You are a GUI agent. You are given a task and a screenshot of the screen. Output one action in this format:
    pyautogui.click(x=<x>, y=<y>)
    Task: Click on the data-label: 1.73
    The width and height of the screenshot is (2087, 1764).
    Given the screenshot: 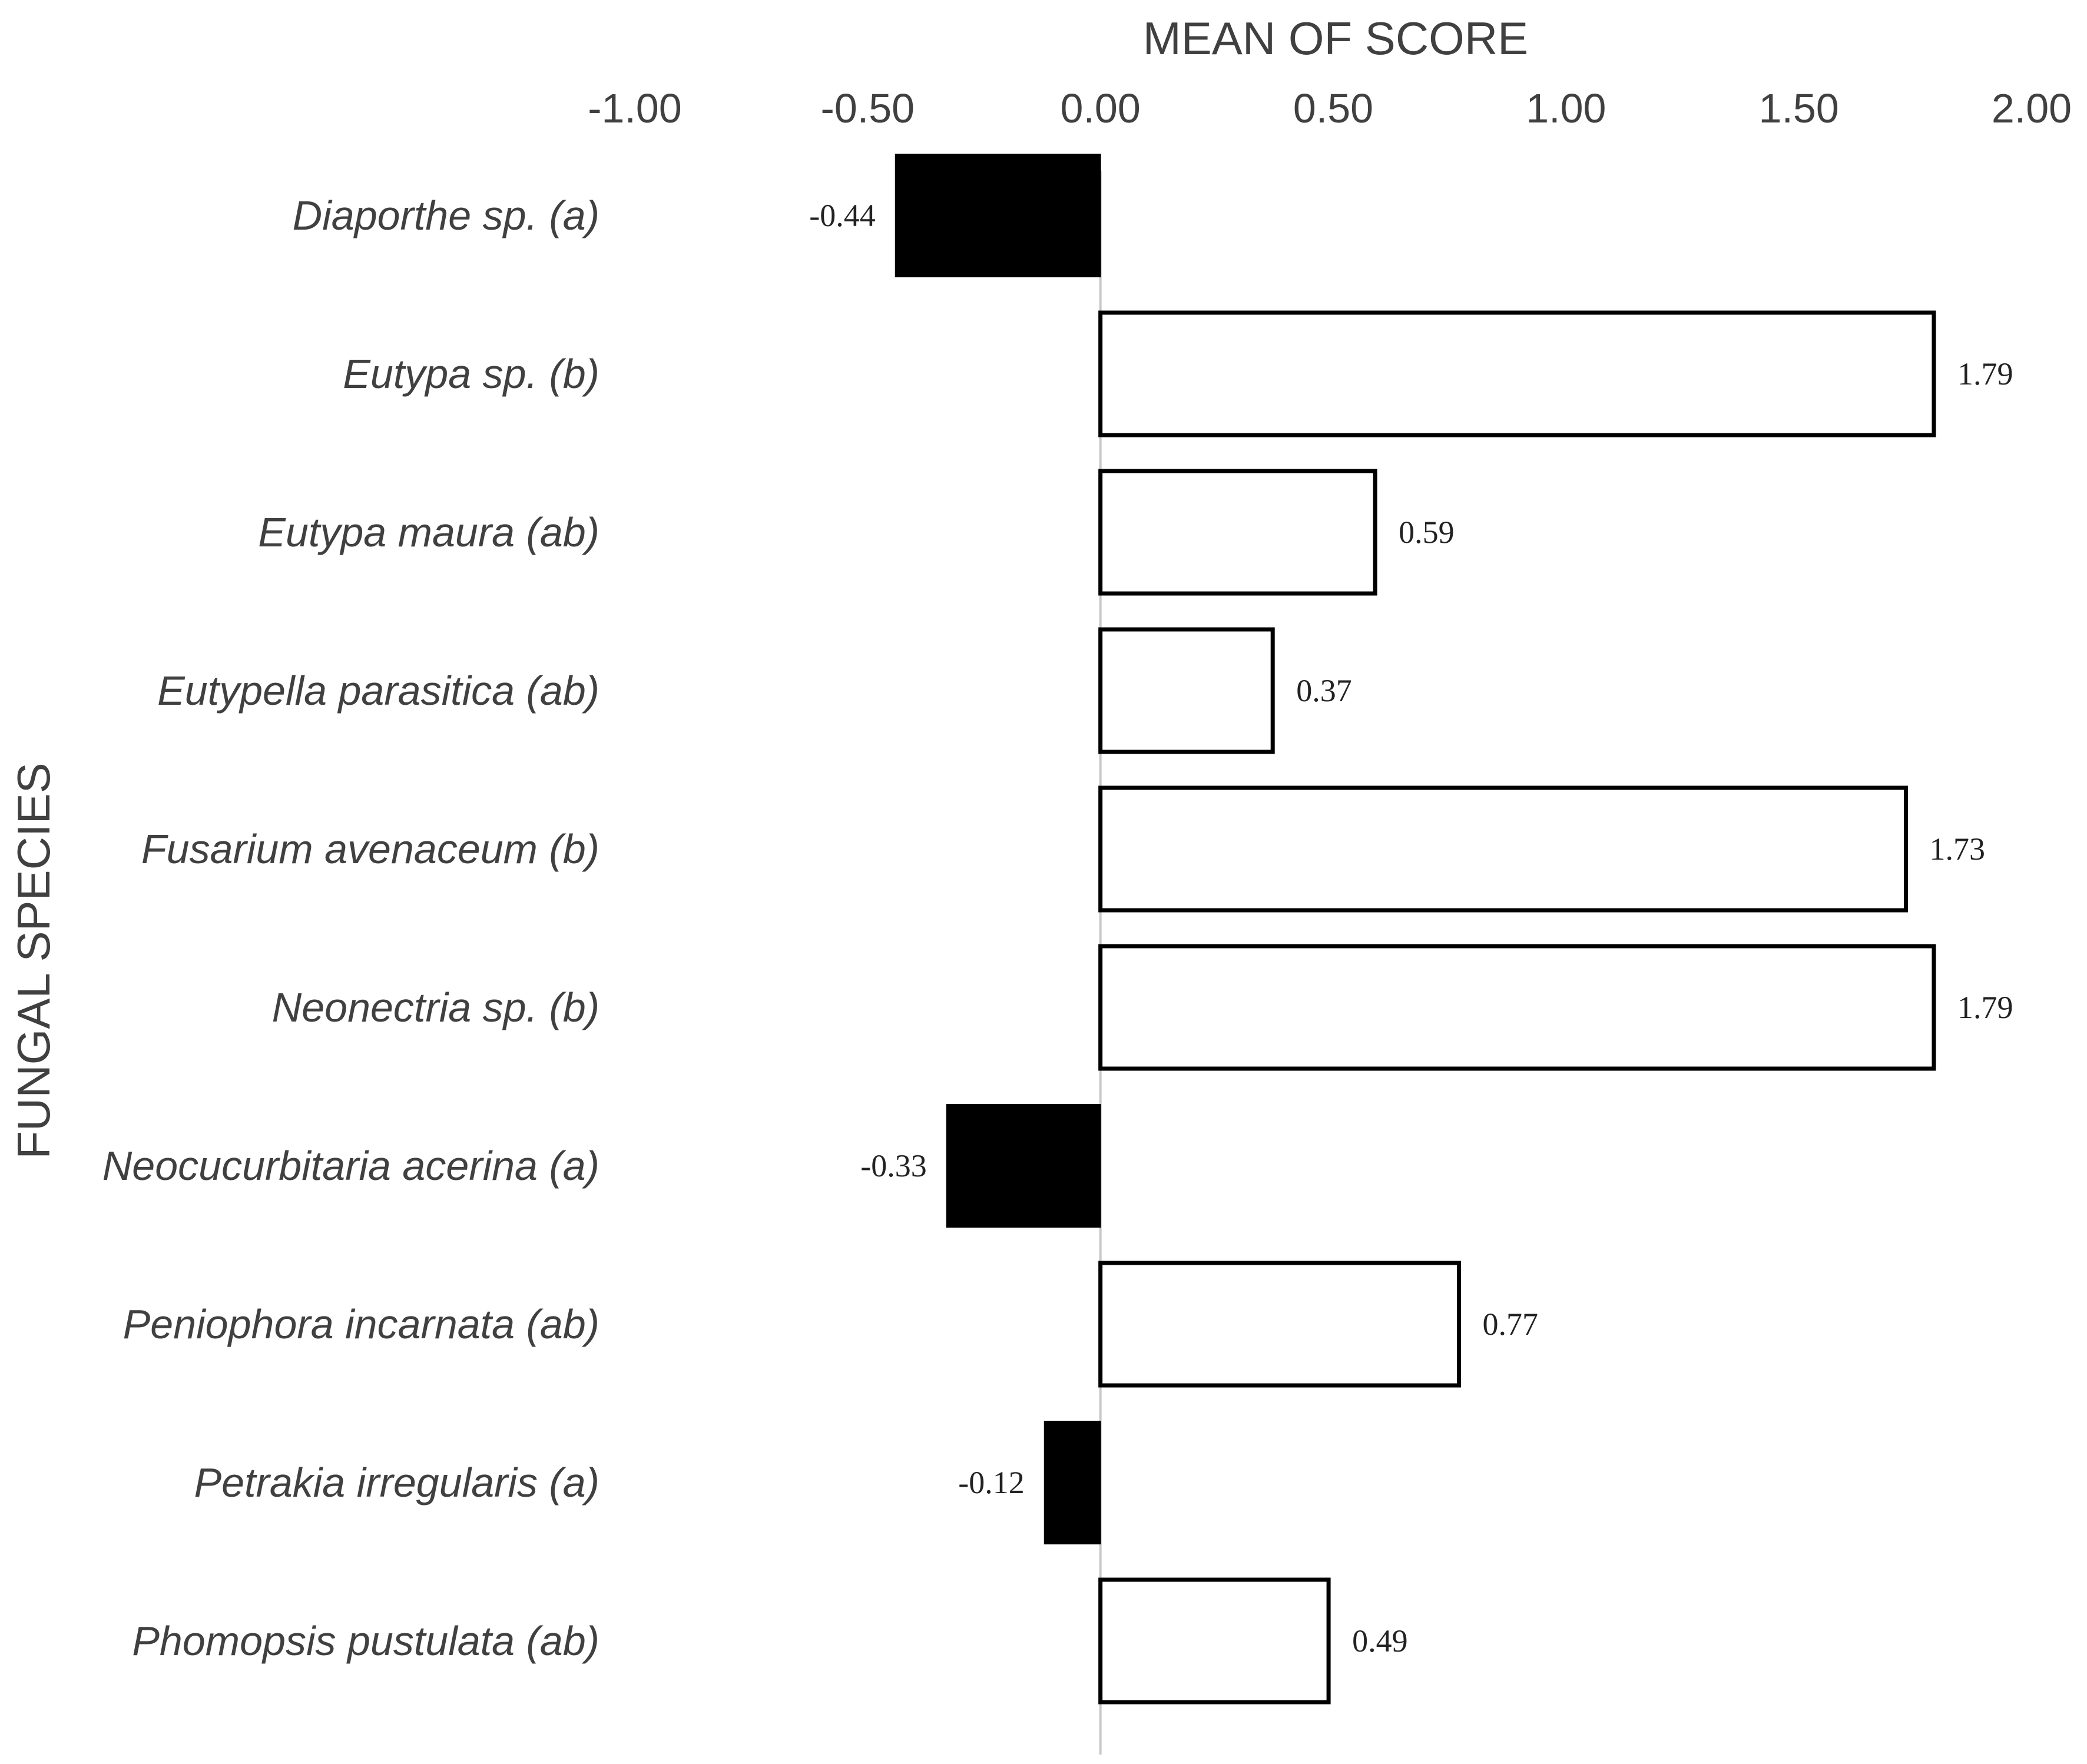 What is the action you would take?
    pyautogui.click(x=1958, y=849)
    